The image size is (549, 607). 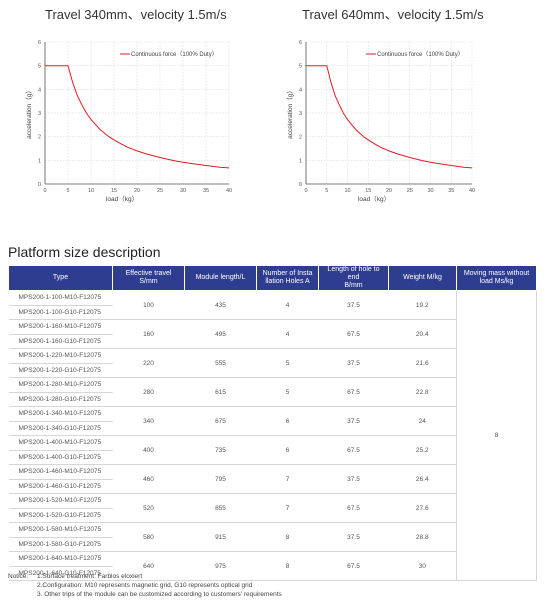 I want to click on cell-weight: 27.6, so click(x=422, y=508).